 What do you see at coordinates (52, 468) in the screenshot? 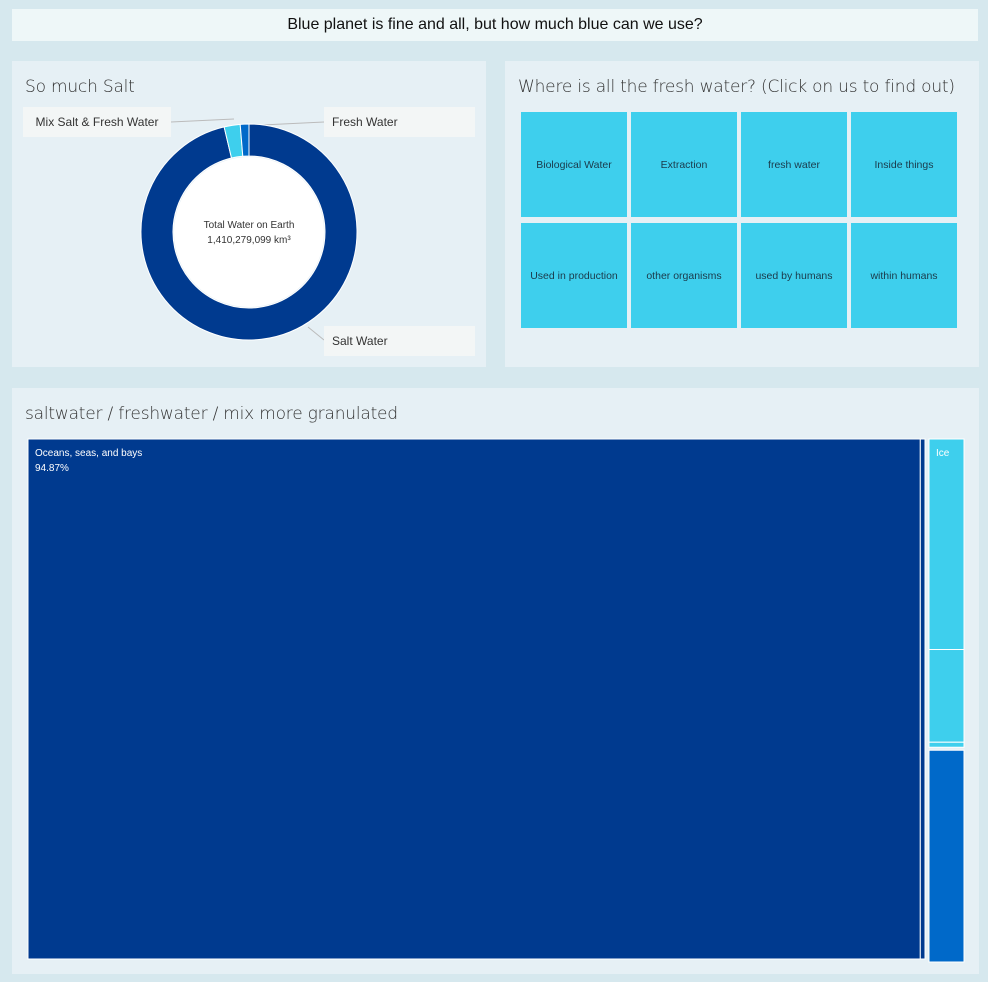
I see `treemap-value-oceans-seas-and-bays: 94.87%` at bounding box center [52, 468].